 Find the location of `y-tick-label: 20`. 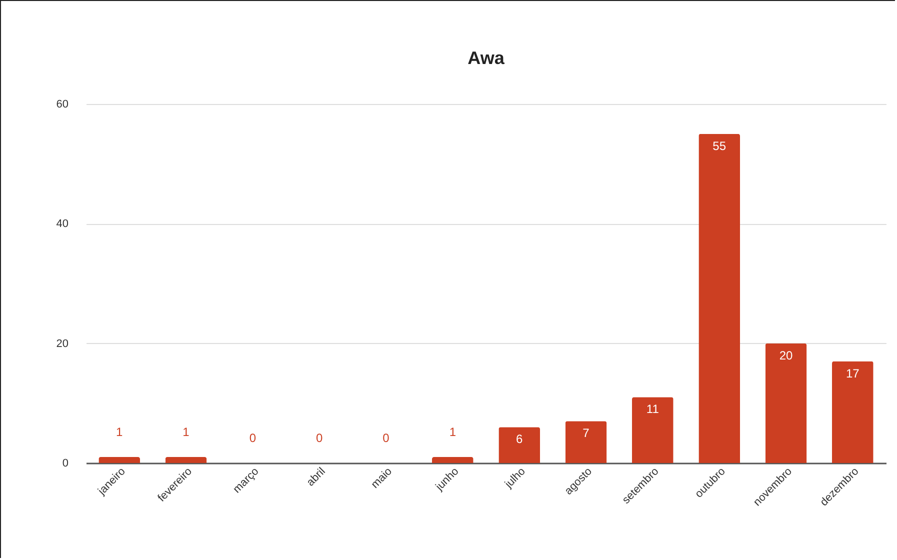

y-tick-label: 20 is located at coordinates (62, 344).